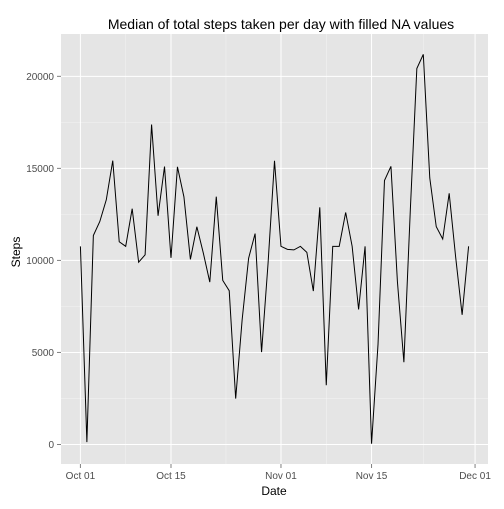  Describe the element at coordinates (16, 252) in the screenshot. I see `y-axis-label: Steps` at that location.